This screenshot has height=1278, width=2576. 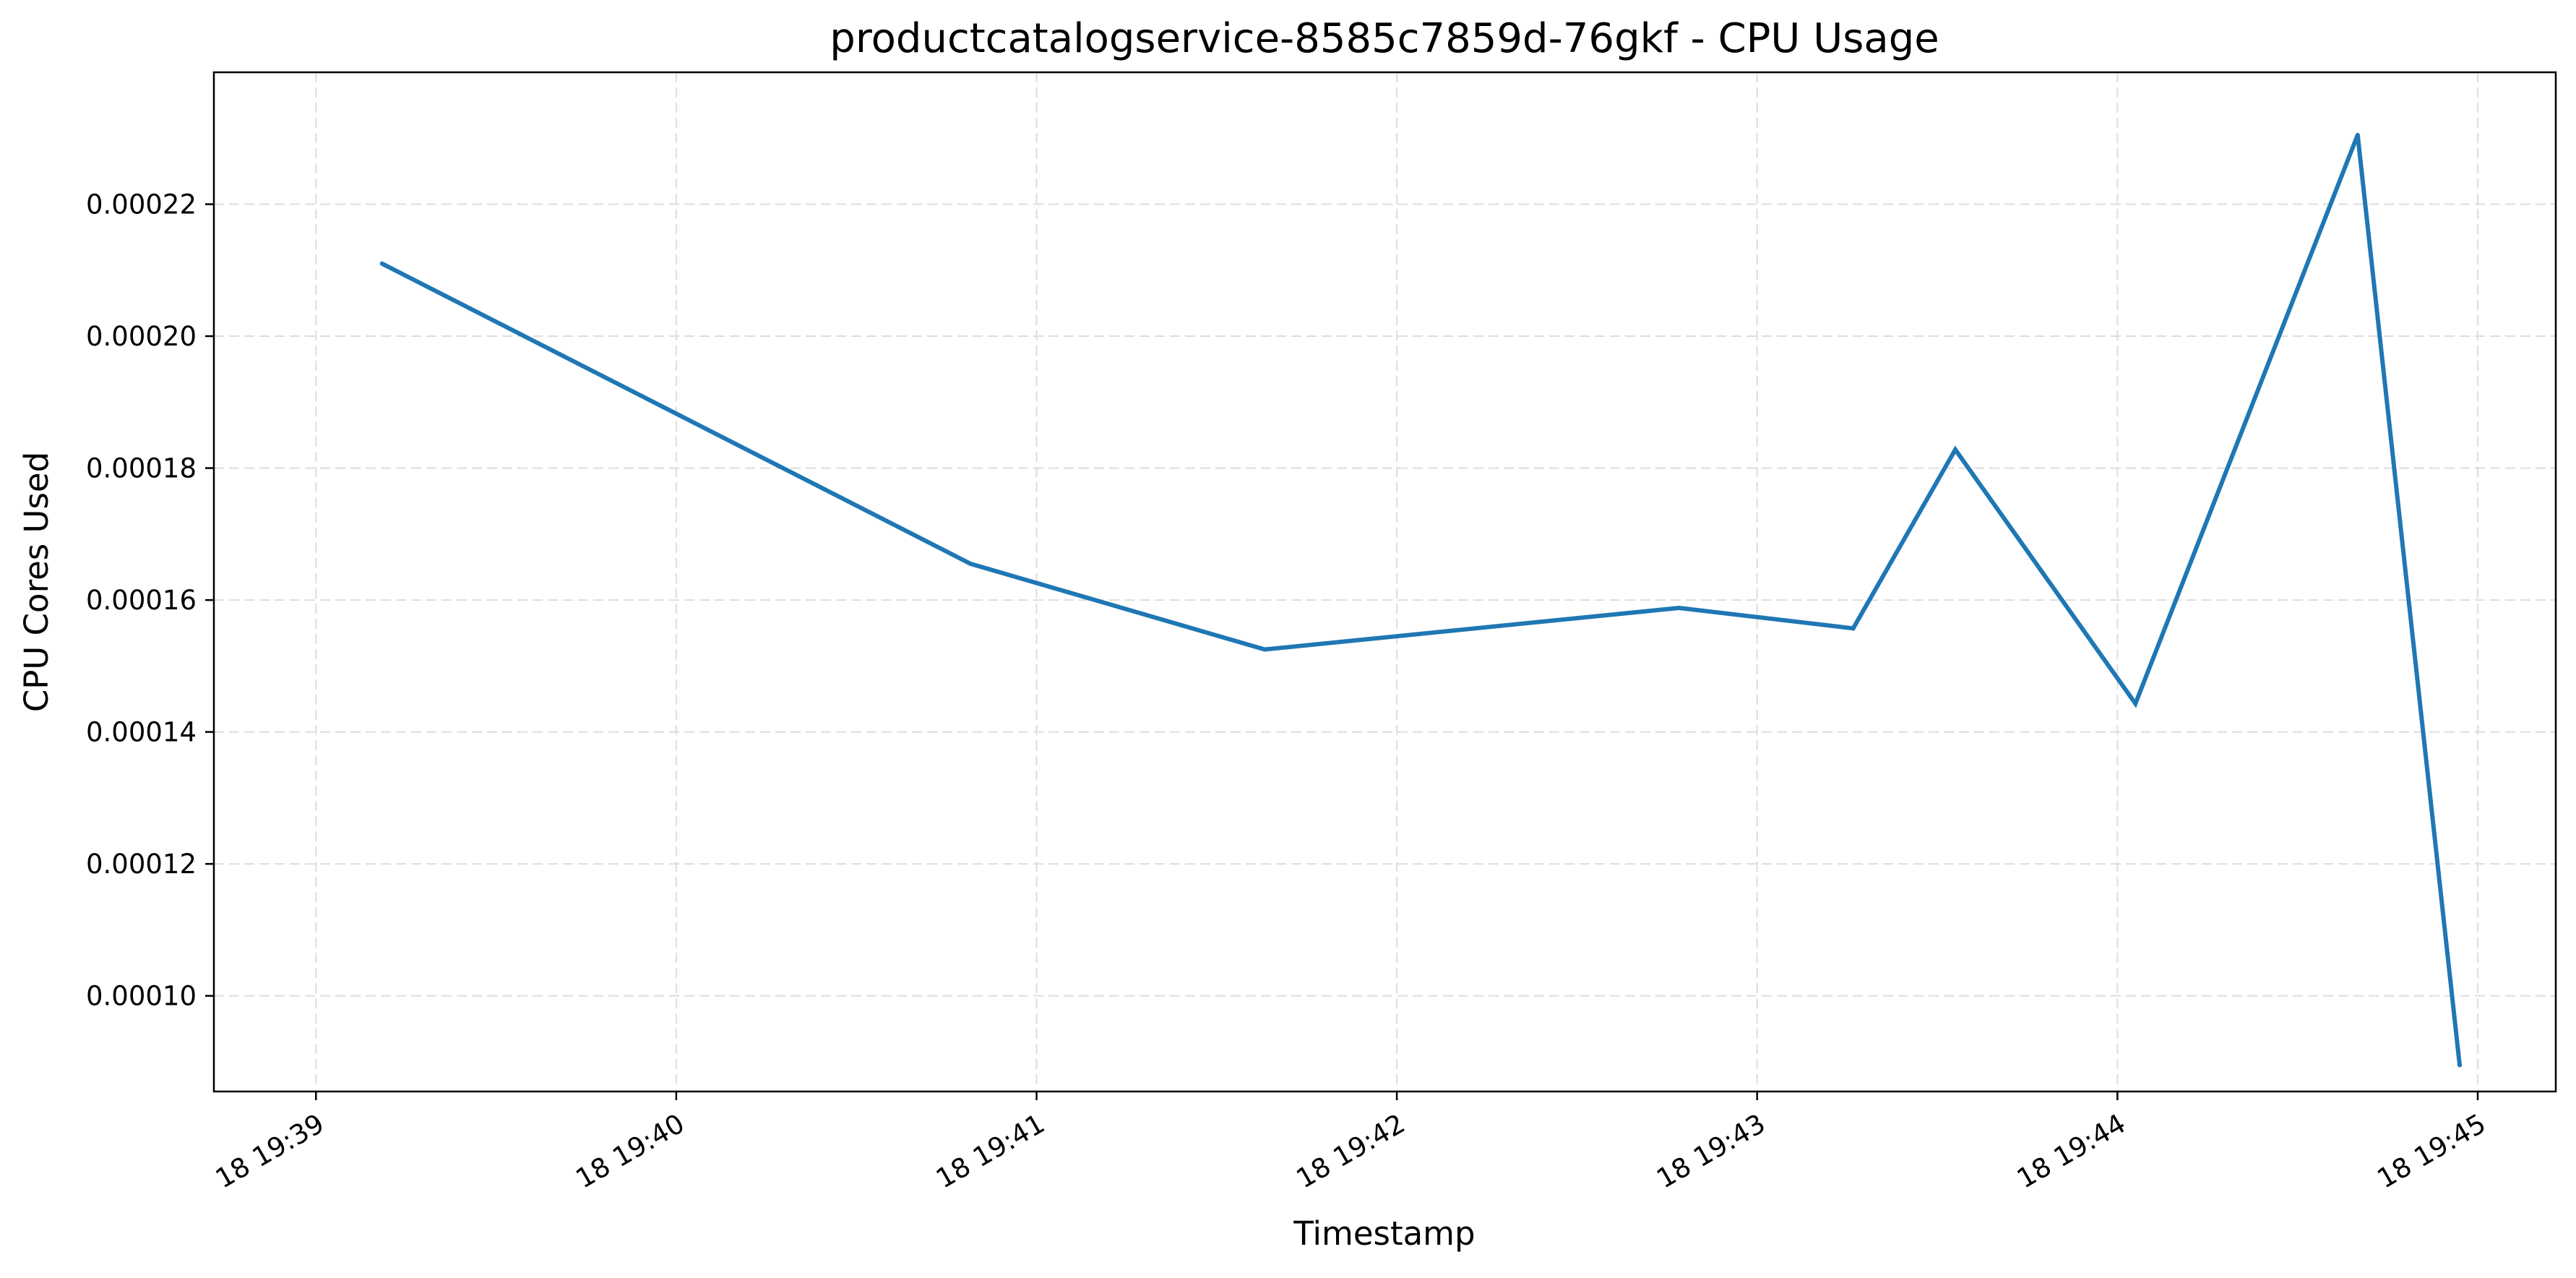 What do you see at coordinates (141, 864) in the screenshot?
I see `y-tick-label: 0.00012` at bounding box center [141, 864].